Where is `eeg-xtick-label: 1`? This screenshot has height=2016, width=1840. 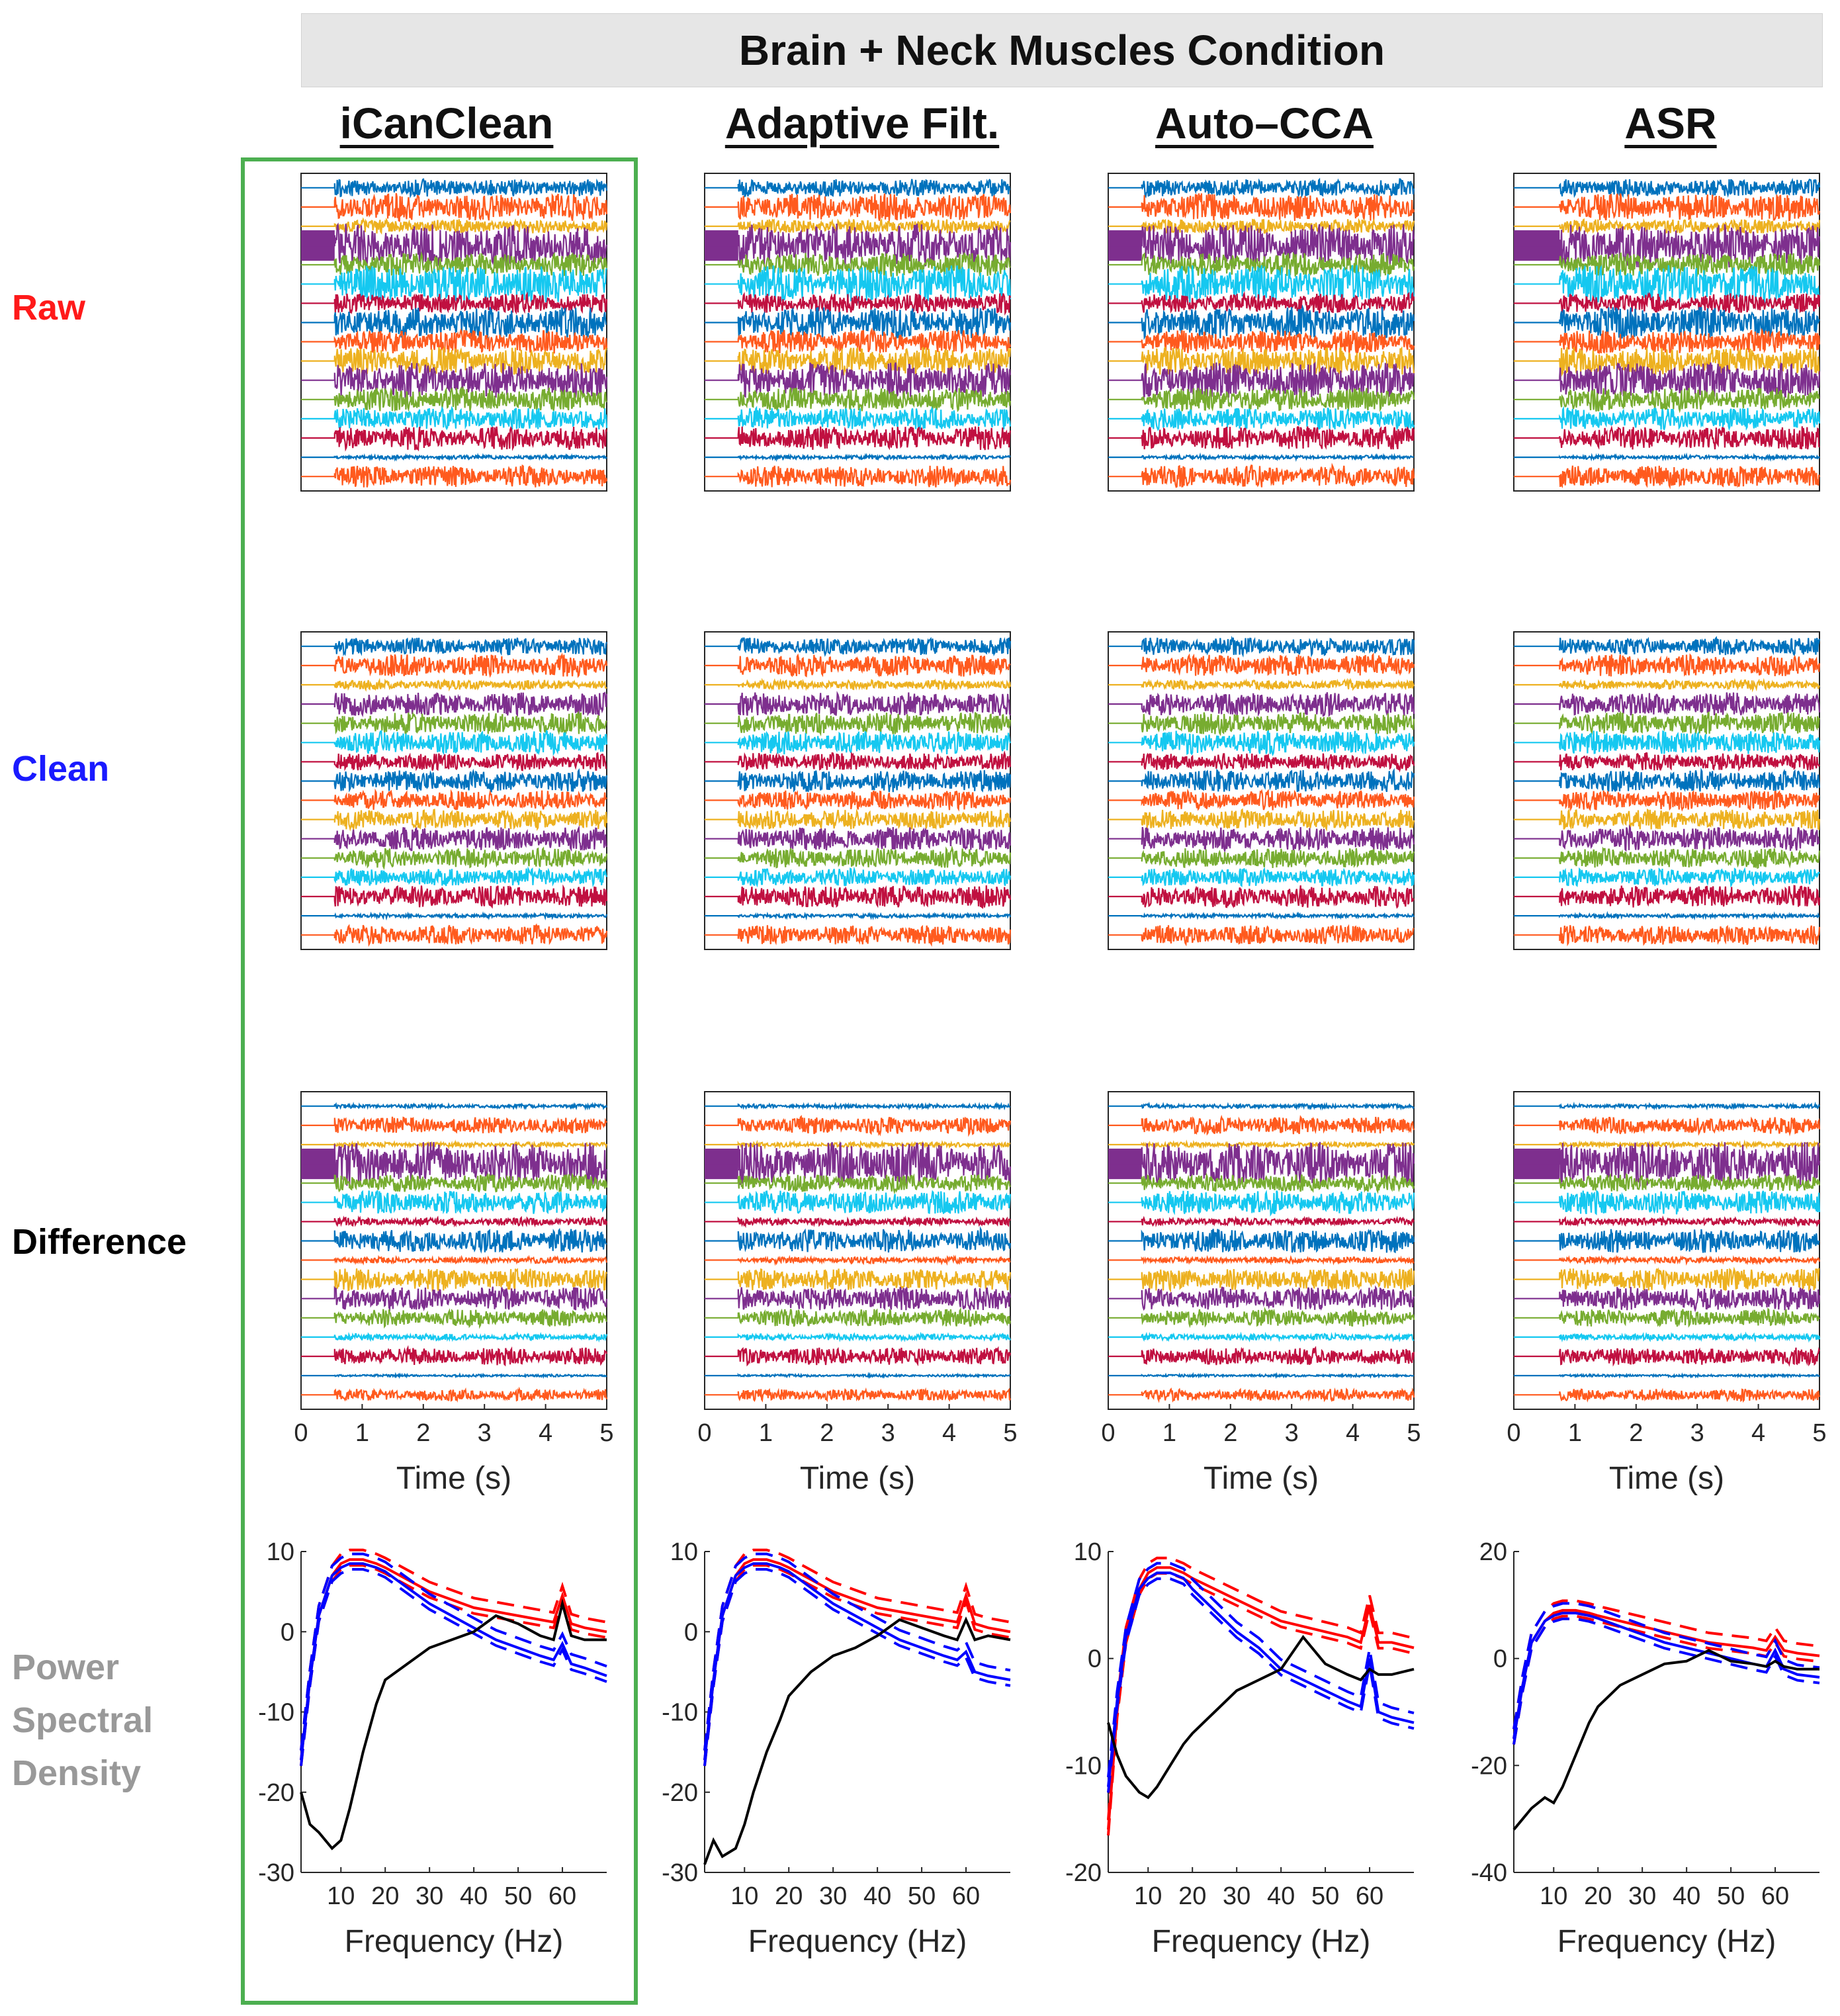 eeg-xtick-label: 1 is located at coordinates (362, 1433).